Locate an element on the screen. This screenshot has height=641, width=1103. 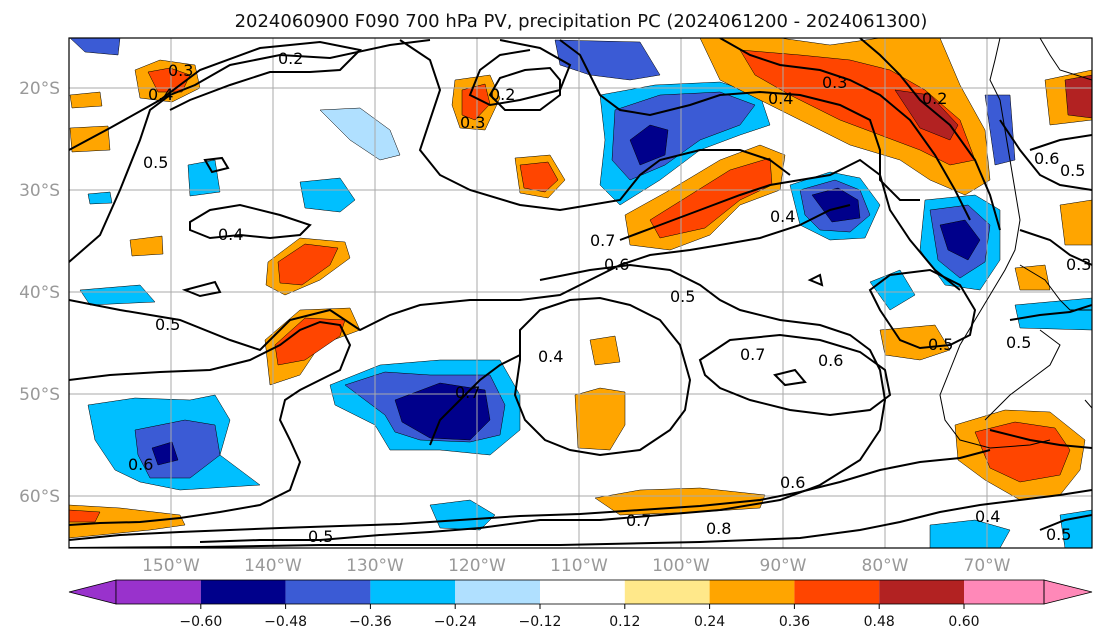
lon-tick-label: 140°W is located at coordinates (273, 566).